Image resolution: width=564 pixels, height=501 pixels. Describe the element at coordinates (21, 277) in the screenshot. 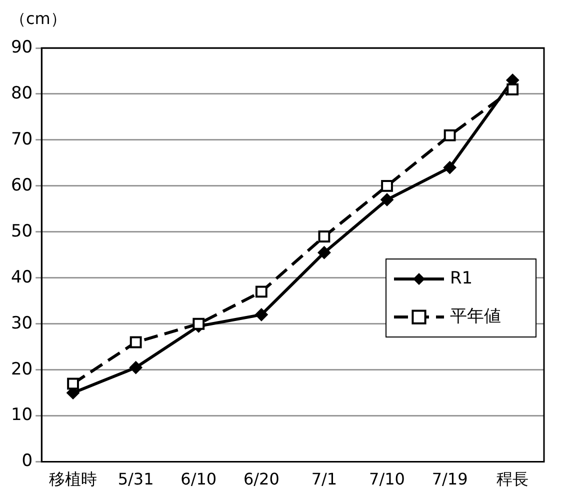

I see `y-tick-label: 40` at that location.